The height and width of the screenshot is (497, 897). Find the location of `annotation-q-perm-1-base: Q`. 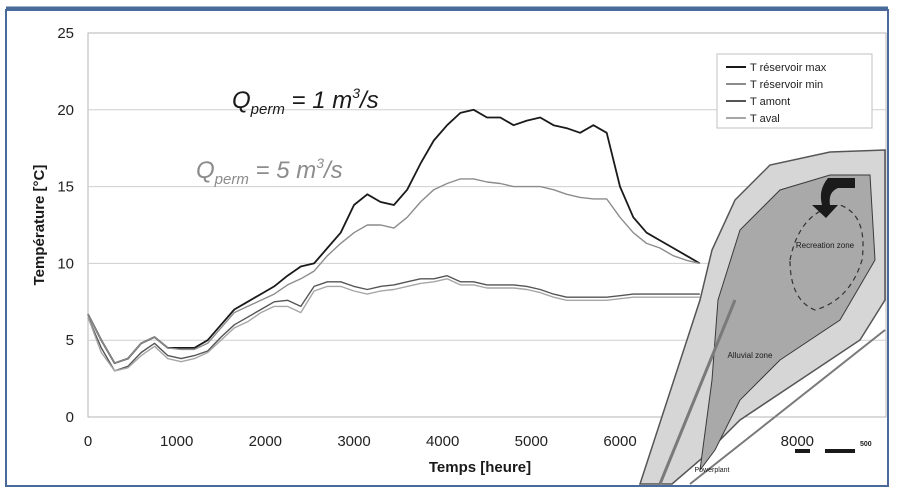

annotation-q-perm-1-base: Q is located at coordinates (241, 100).